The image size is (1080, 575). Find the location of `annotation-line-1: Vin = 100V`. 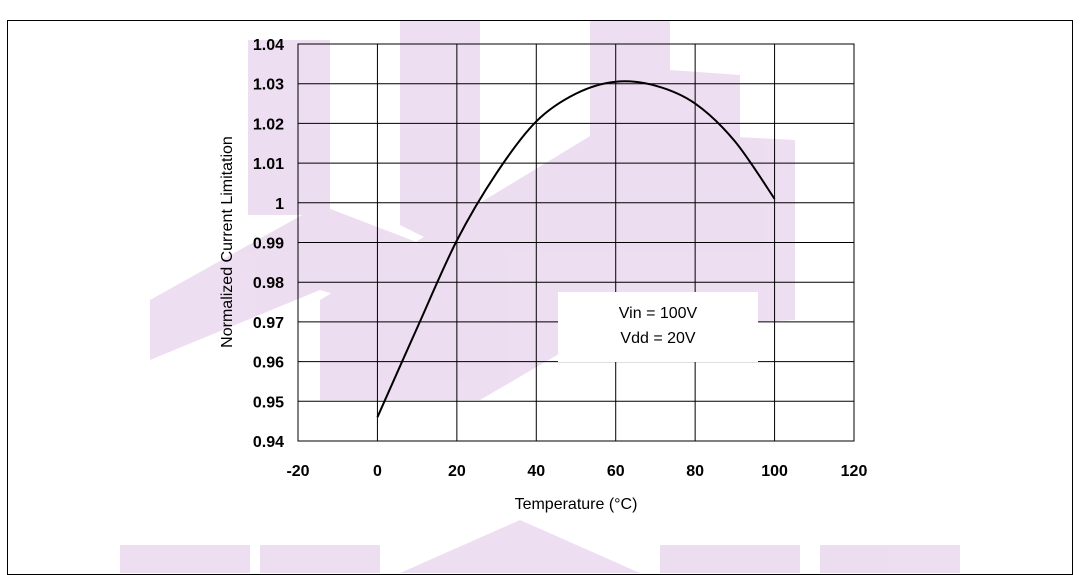

annotation-line-1: Vin = 100V is located at coordinates (658, 313).